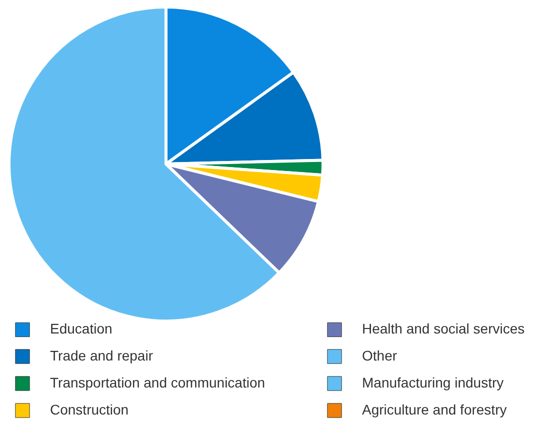 The image size is (545, 434). What do you see at coordinates (102, 356) in the screenshot?
I see `legend-label: Trade and repair` at bounding box center [102, 356].